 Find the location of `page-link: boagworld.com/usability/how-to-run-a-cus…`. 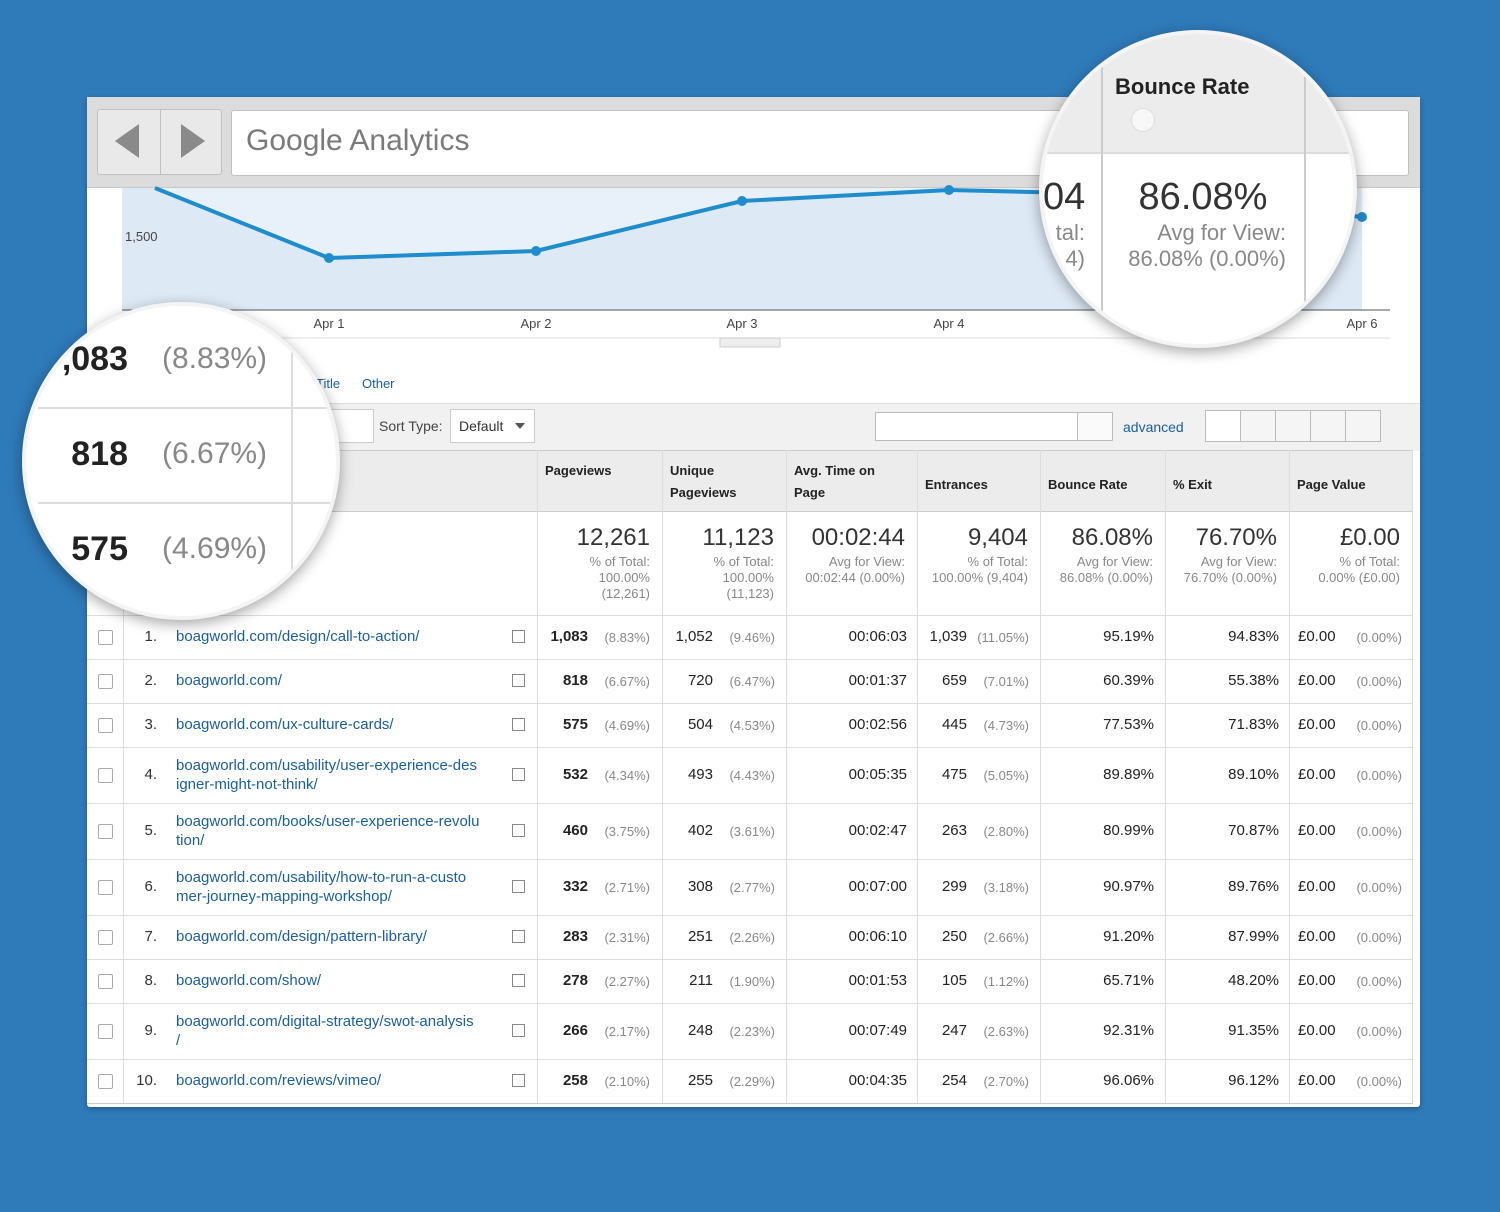

page-link: boagworld.com/usability/how-to-run-a-cus… is located at coordinates (321, 877).